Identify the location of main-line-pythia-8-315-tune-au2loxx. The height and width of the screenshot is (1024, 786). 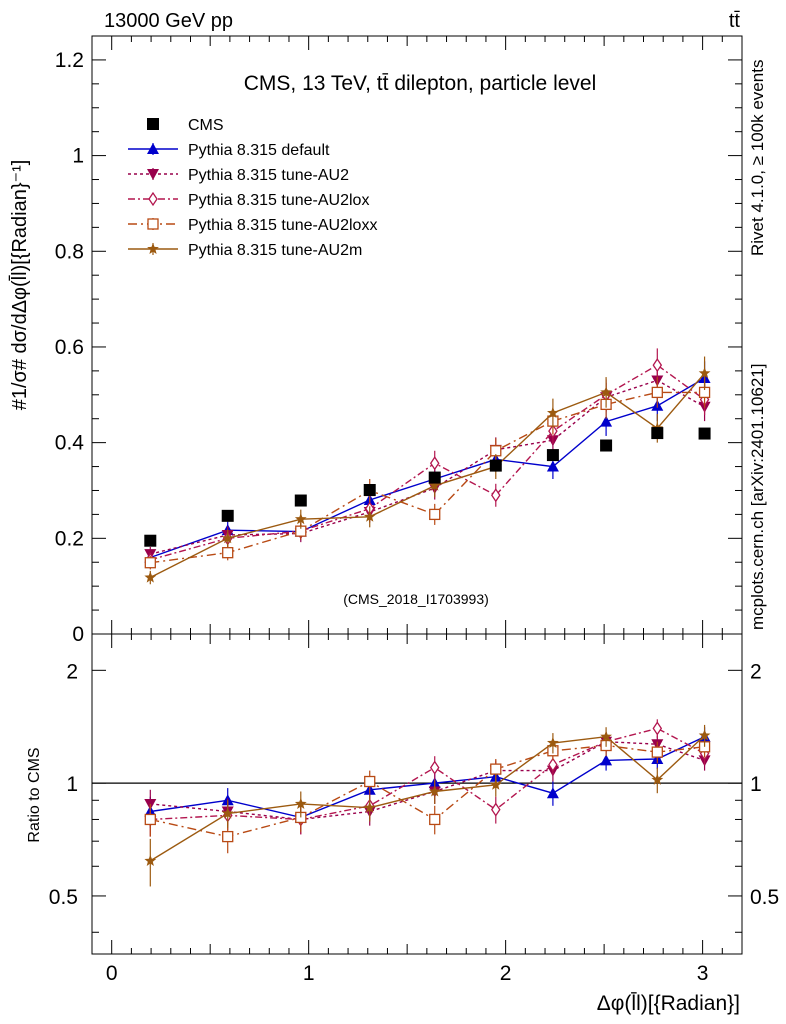
(427, 477).